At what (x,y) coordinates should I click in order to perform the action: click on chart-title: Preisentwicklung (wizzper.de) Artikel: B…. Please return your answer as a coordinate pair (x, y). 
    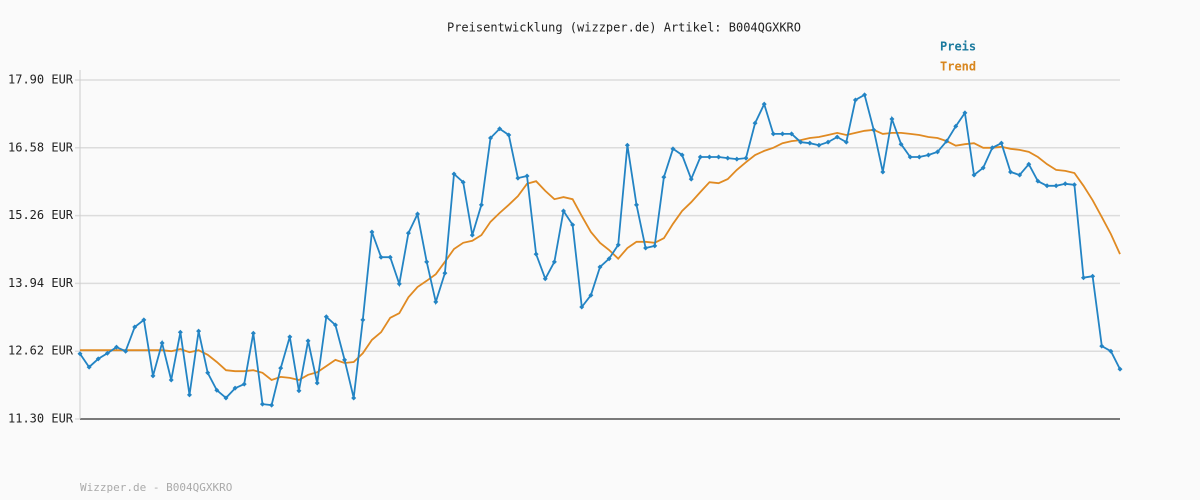
    Looking at the image, I should click on (624, 28).